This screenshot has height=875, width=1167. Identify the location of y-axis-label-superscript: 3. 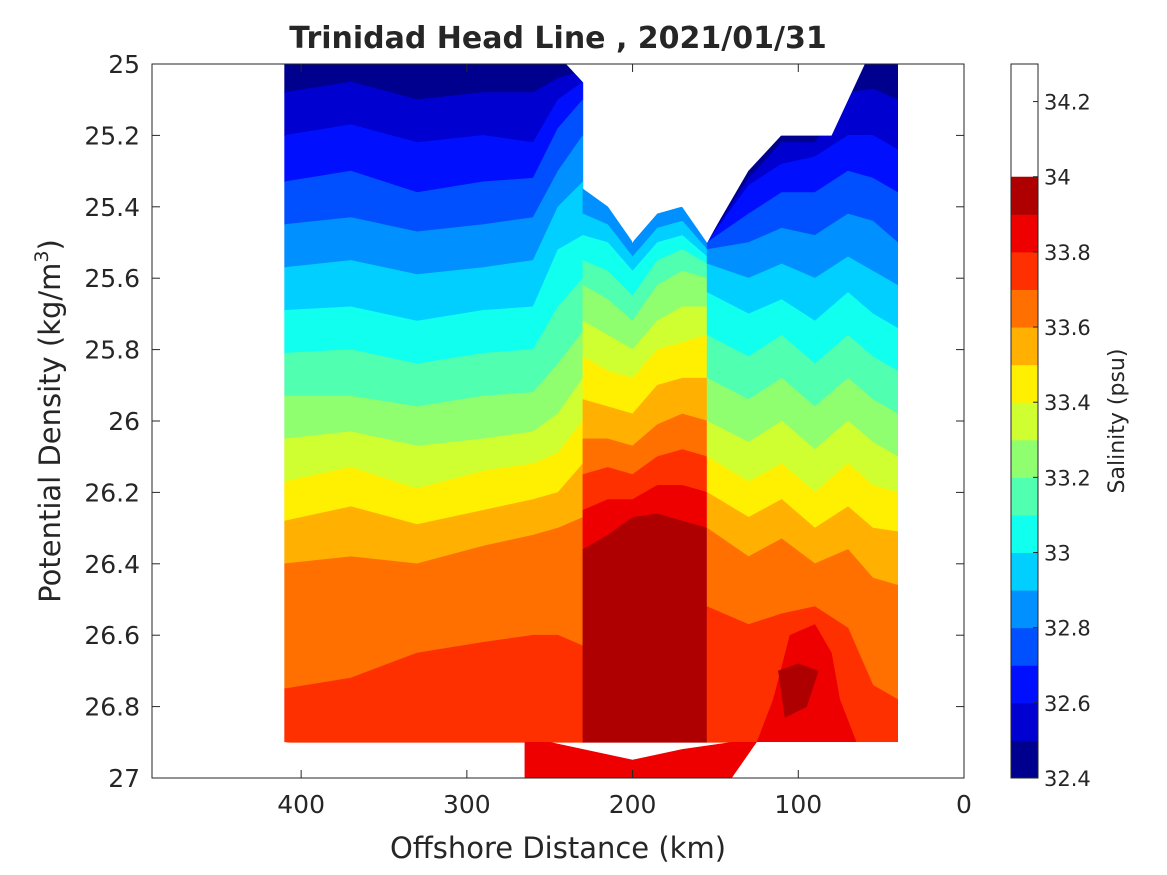
(42, 256).